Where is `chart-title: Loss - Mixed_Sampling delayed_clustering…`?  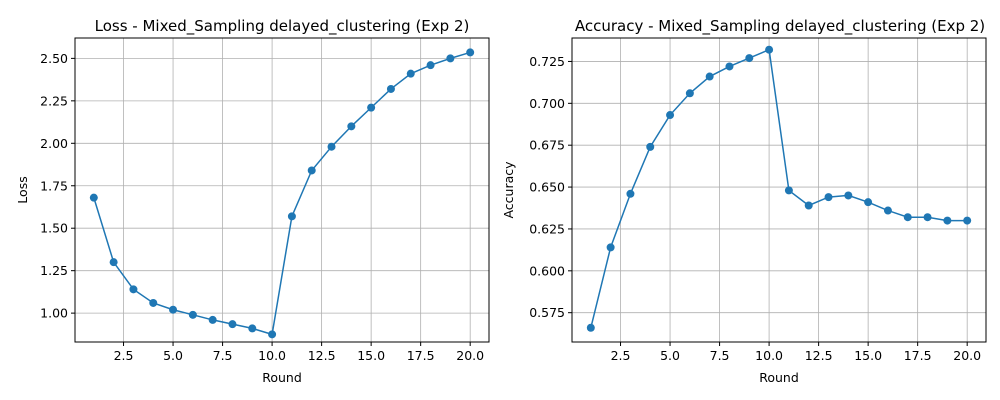
chart-title: Loss - Mixed_Sampling delayed_clustering… is located at coordinates (282, 26).